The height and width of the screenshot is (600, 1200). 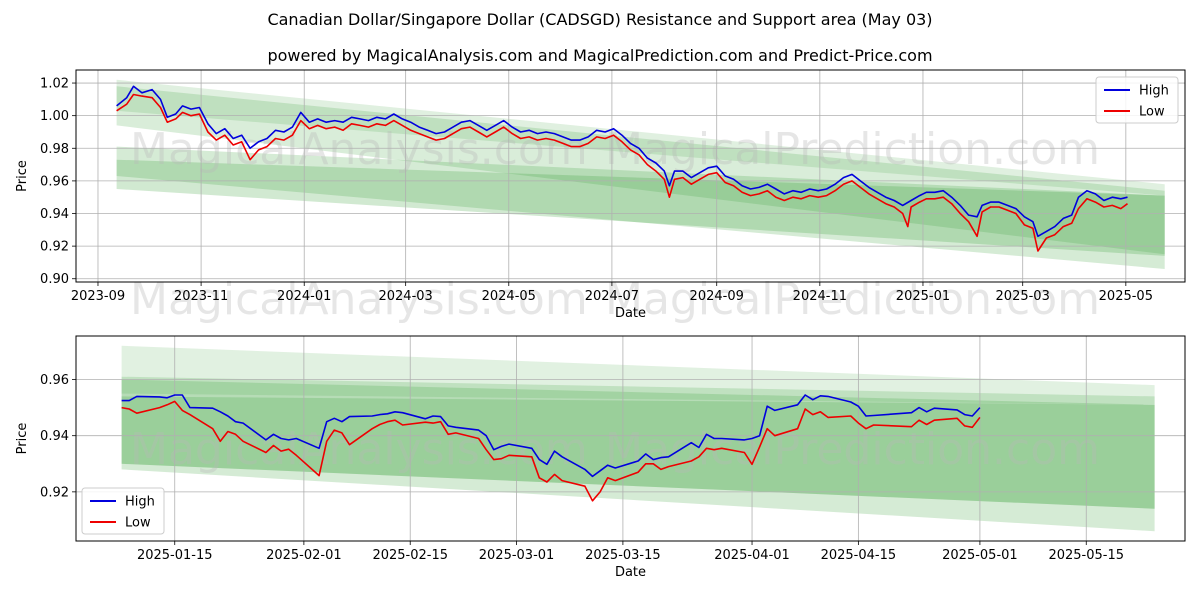 What do you see at coordinates (923, 296) in the screenshot?
I see `x-tick-label: 2025-01` at bounding box center [923, 296].